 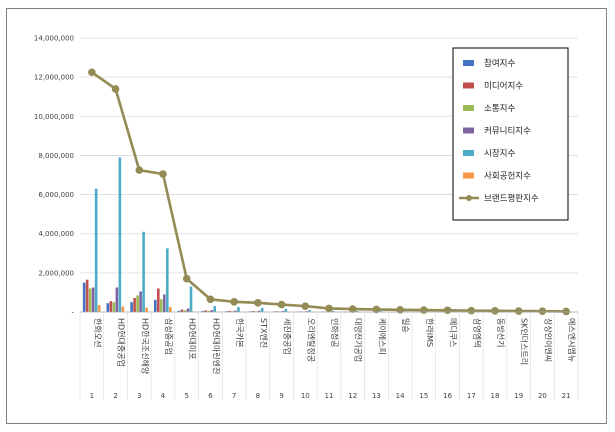 I want to click on bar-6-미디어지수, so click(x=206, y=311).